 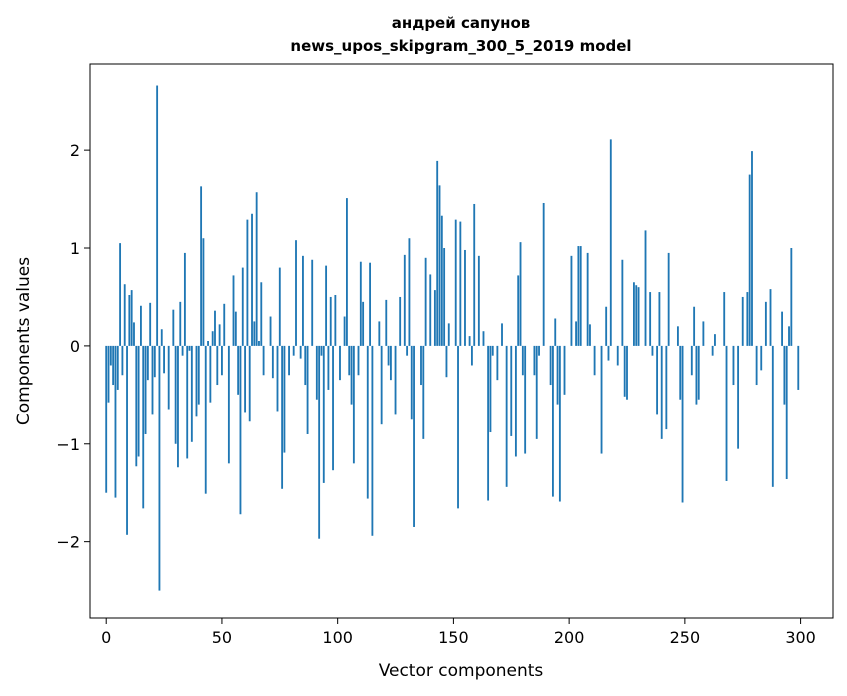 I want to click on y-axis-label: Components values, so click(x=24, y=341).